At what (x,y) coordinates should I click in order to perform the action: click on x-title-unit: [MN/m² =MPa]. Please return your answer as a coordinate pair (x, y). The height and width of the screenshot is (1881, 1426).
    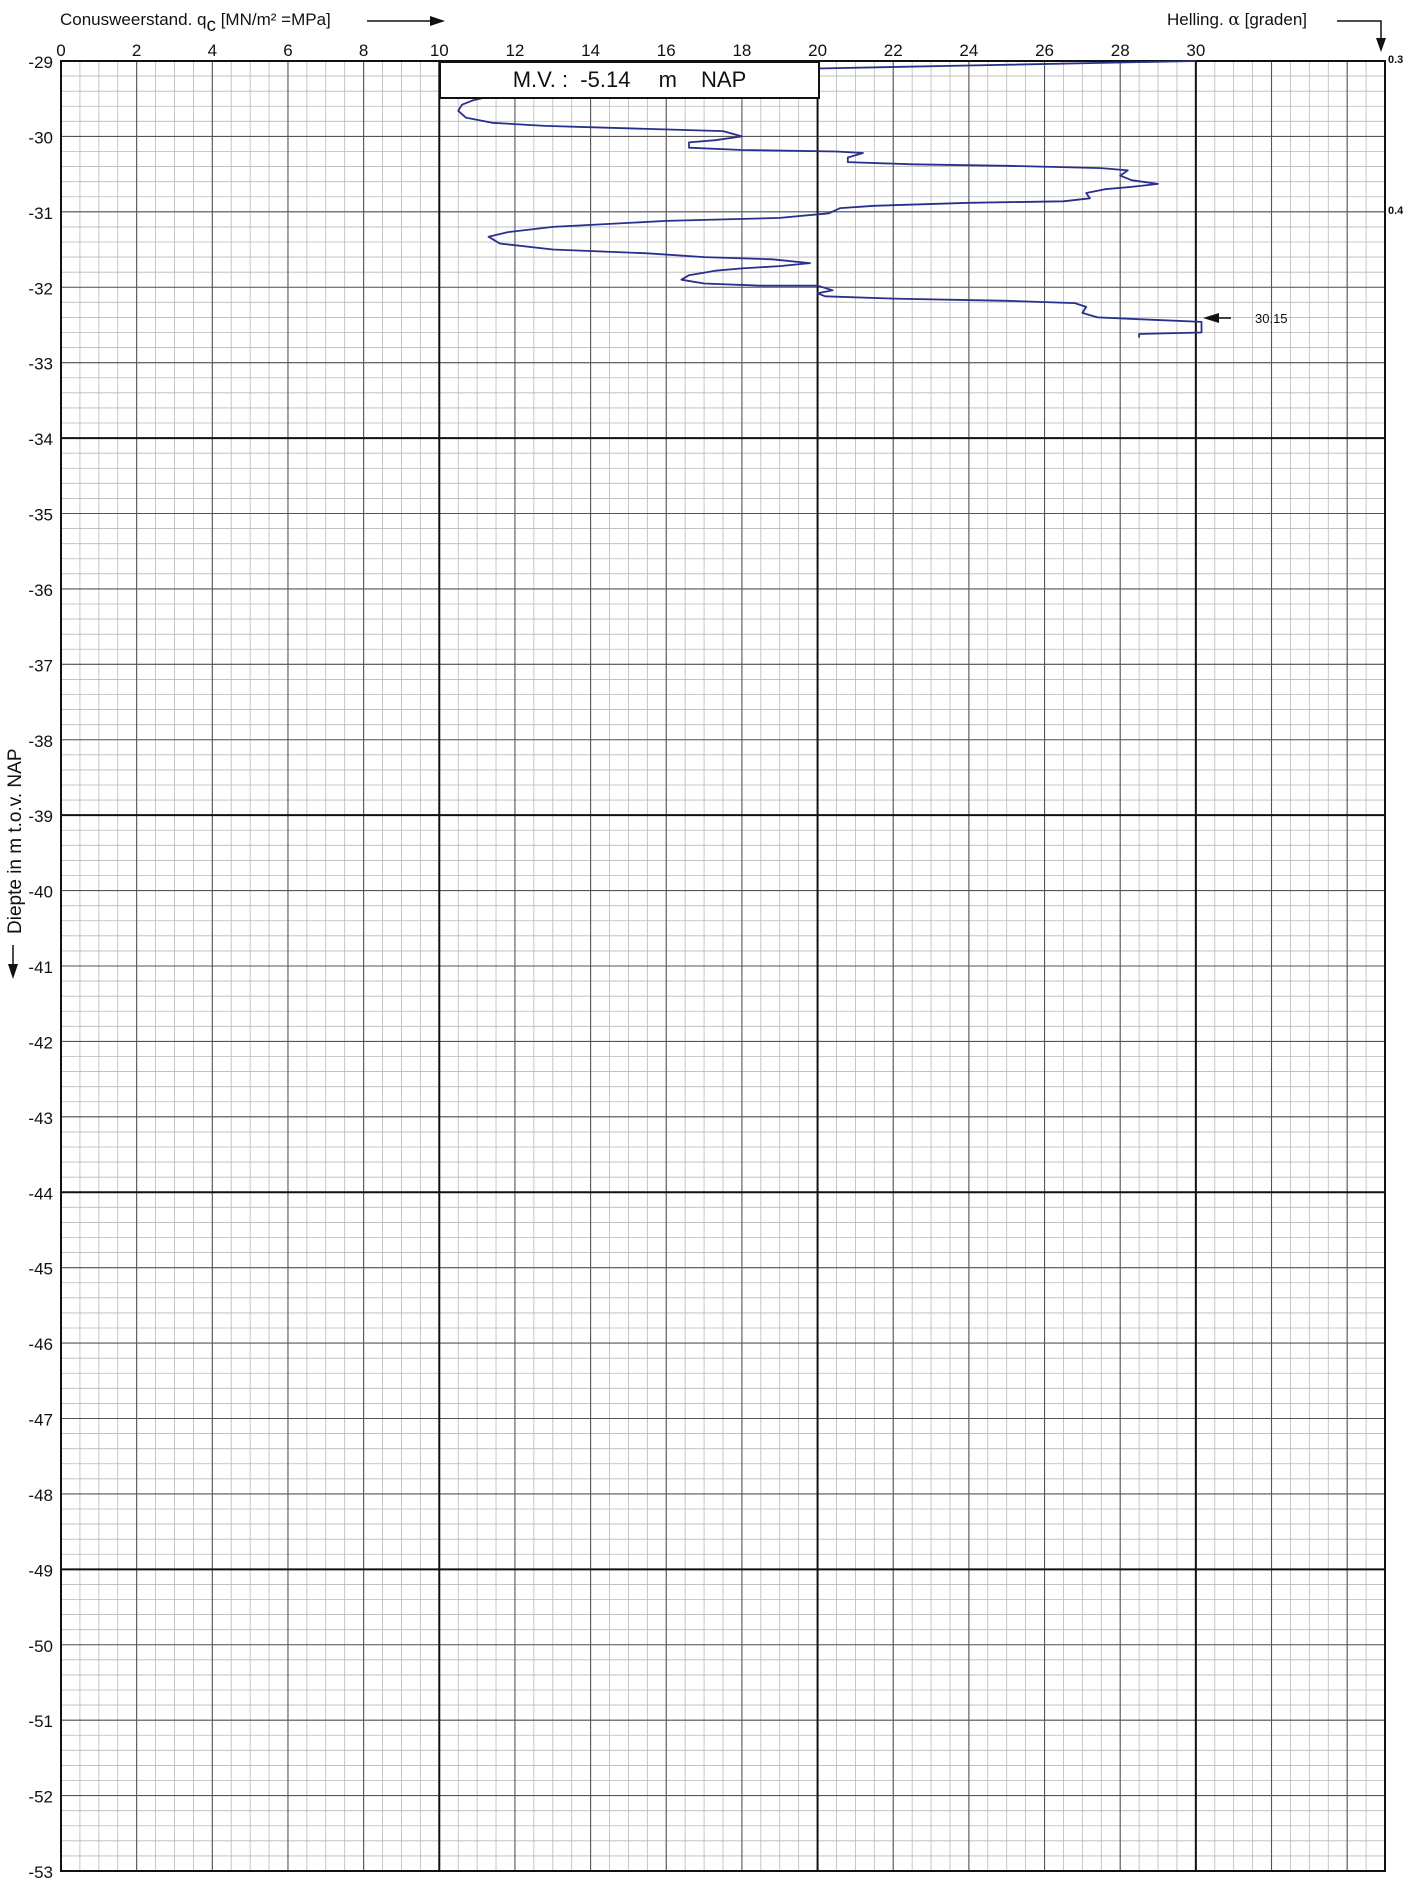
    Looking at the image, I should click on (273, 19).